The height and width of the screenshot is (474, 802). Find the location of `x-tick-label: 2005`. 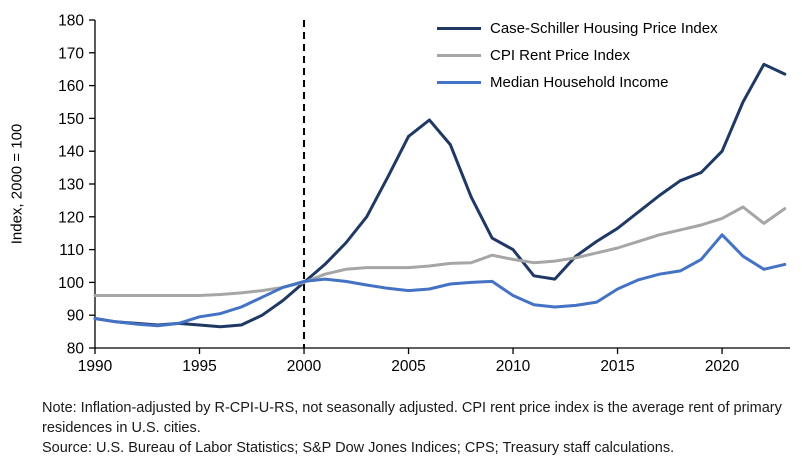

x-tick-label: 2005 is located at coordinates (408, 366).